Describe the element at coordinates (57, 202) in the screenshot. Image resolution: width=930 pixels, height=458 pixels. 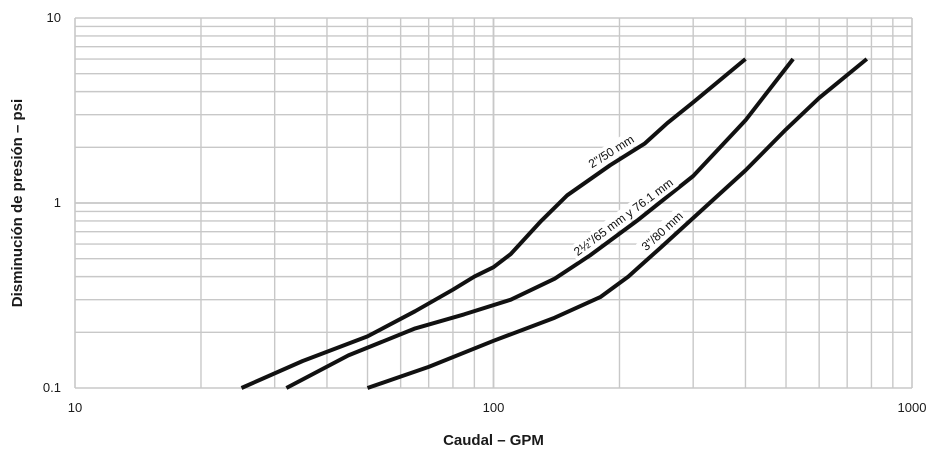
I see `y-tick-label: 1` at that location.